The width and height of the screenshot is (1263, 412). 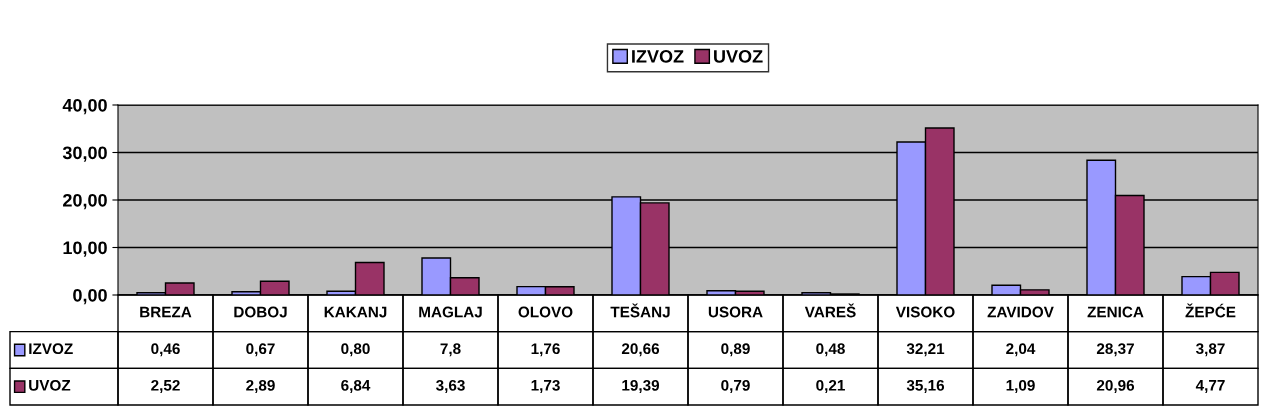 What do you see at coordinates (51, 349) in the screenshot?
I see `text: IZVOZ` at bounding box center [51, 349].